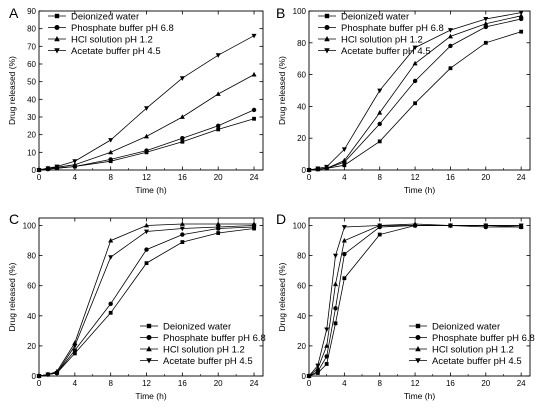 This screenshot has width=550, height=412. Describe the element at coordinates (31, 11) in the screenshot. I see `y-tick-label: 90` at that location.